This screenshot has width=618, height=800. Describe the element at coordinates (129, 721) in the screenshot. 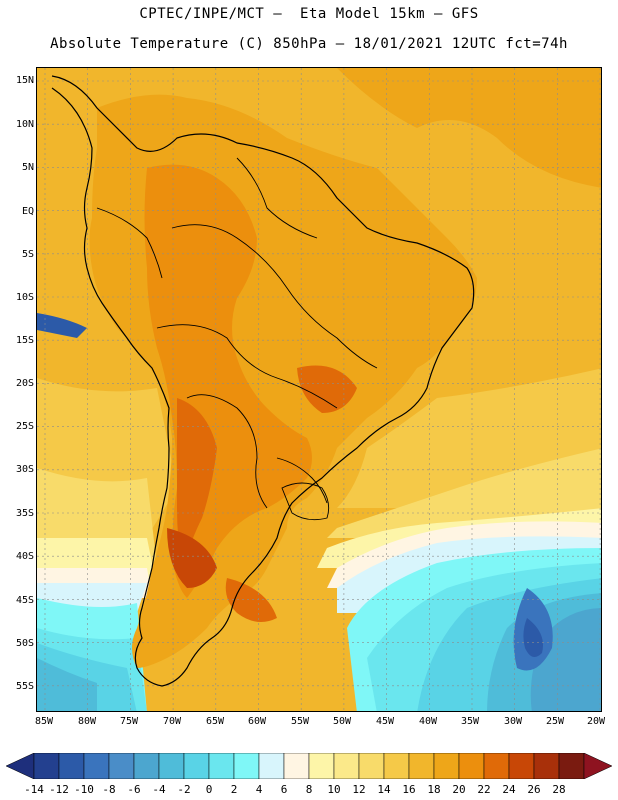

I see `lon-label: 75W` at that location.